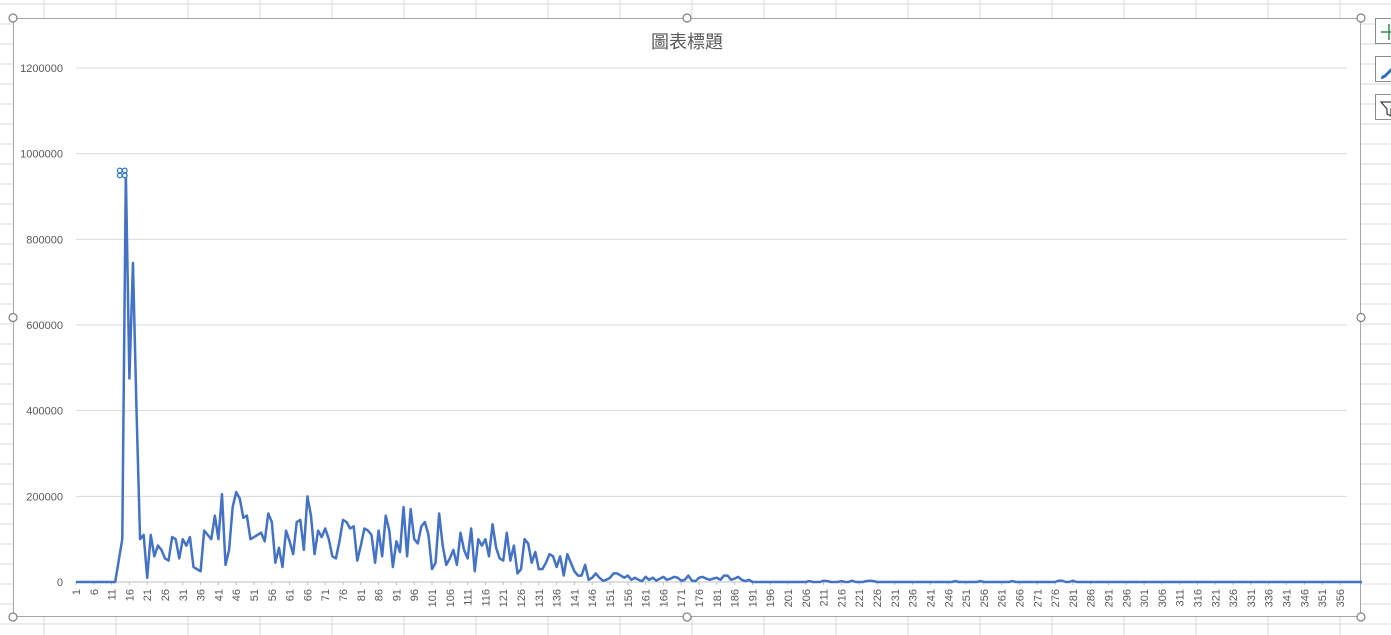  I want to click on x-tick-label: 281, so click(1074, 598).